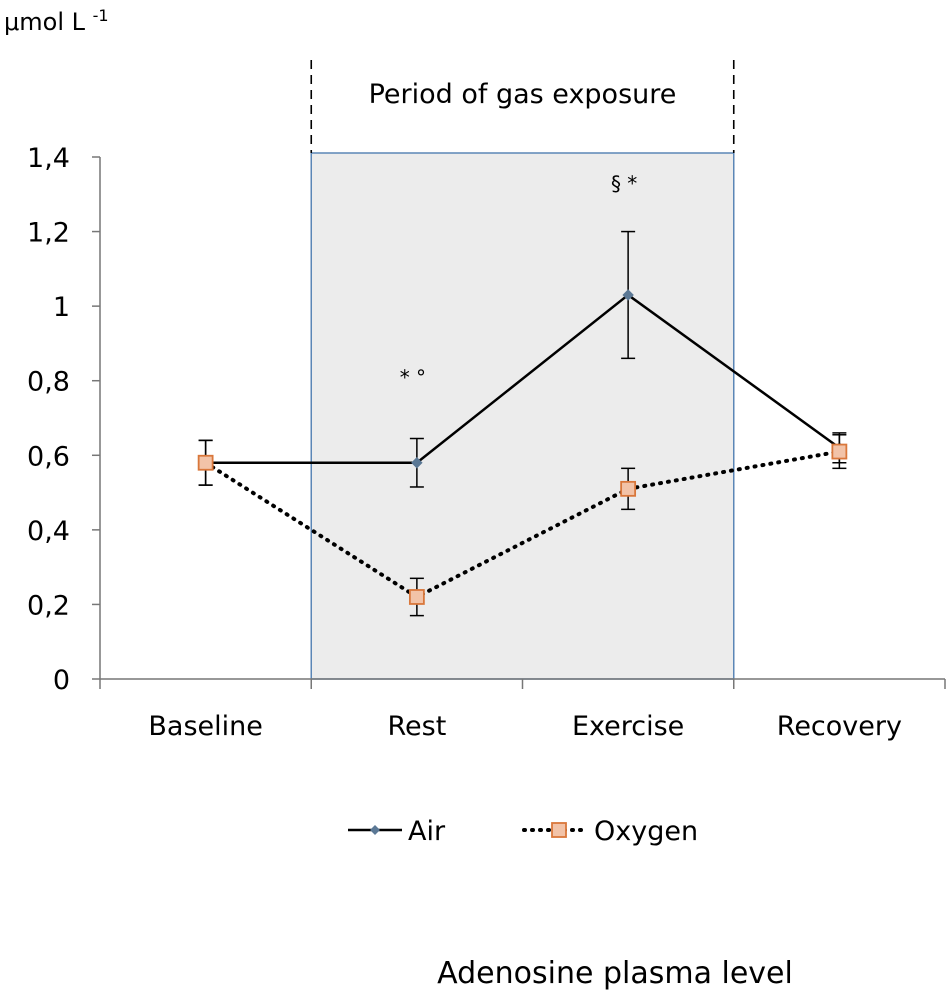  I want to click on legend-marker-oxygen, so click(559, 830).